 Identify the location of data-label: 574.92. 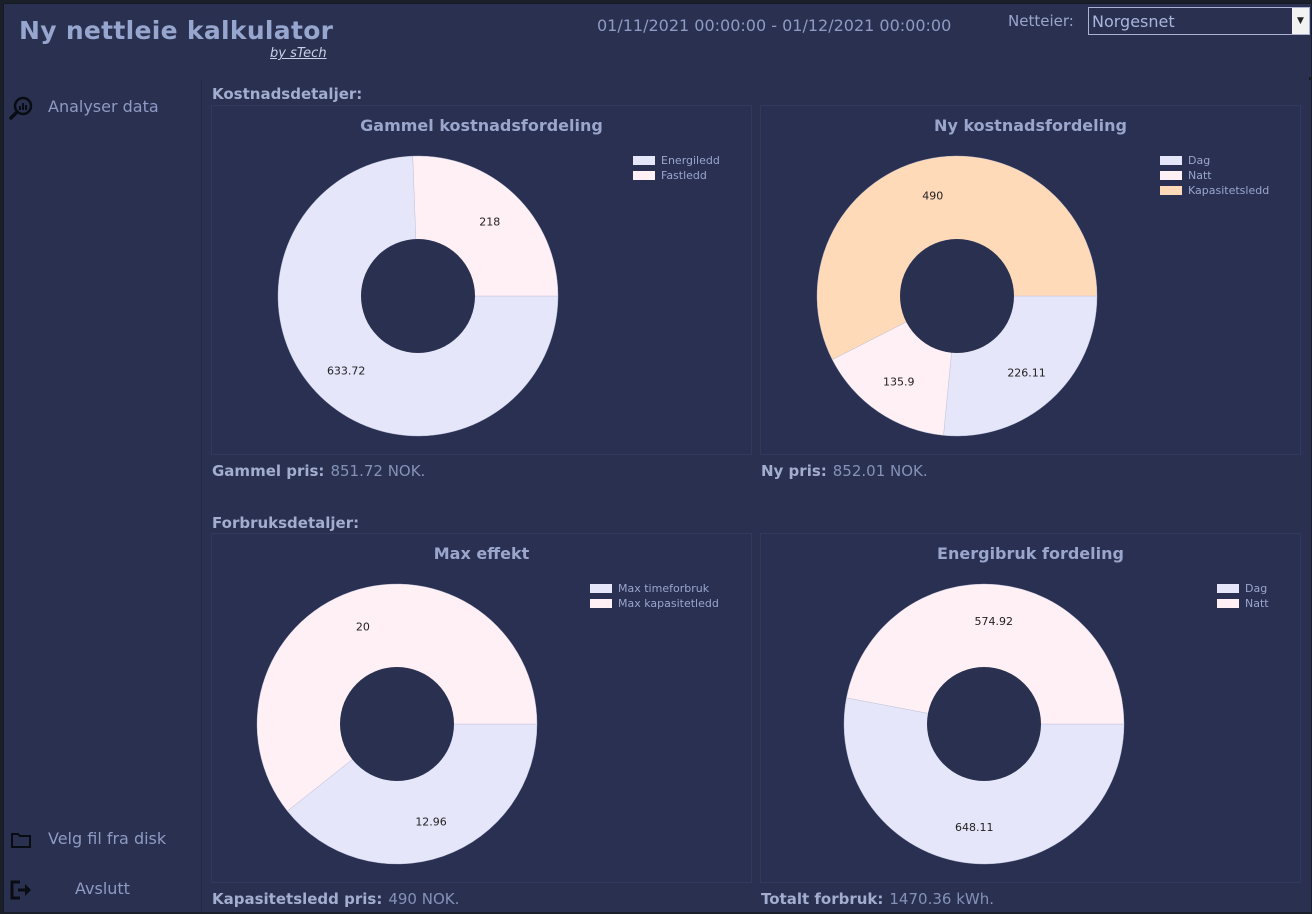
(993, 621).